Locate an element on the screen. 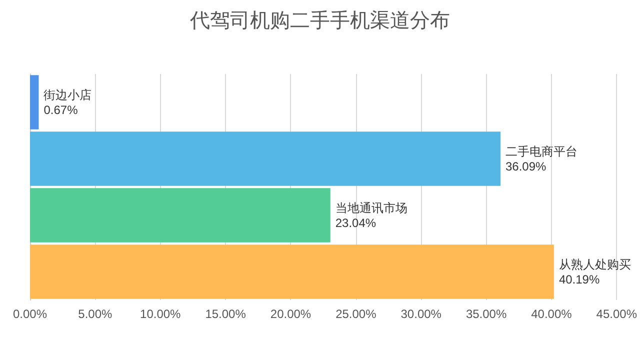 The image size is (640, 340). chart-title: 代驾司机购二手手机渠道分布 is located at coordinates (319, 21).